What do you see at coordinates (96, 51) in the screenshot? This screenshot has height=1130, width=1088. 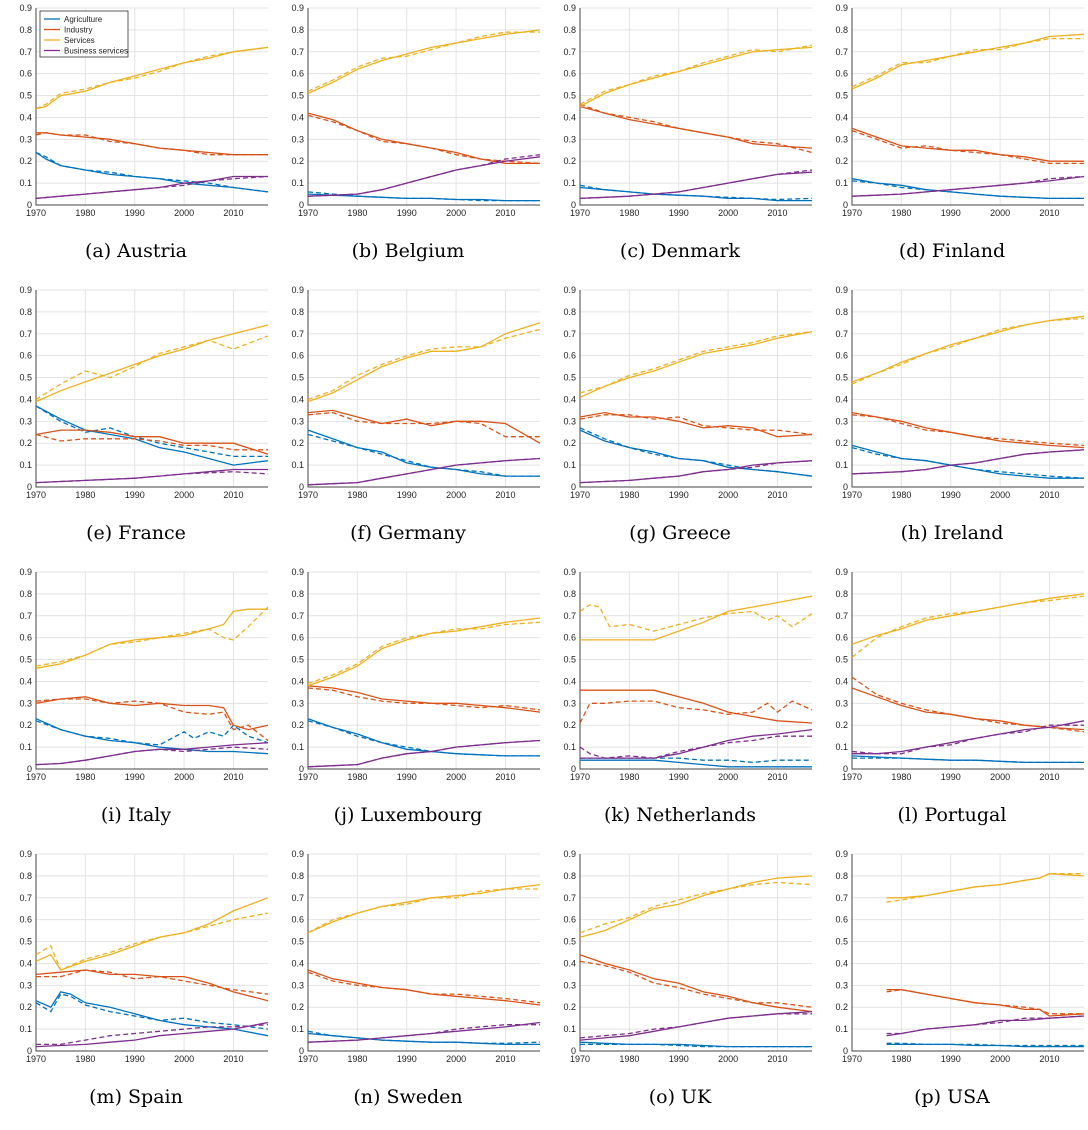 I see `legend-label: Business services` at bounding box center [96, 51].